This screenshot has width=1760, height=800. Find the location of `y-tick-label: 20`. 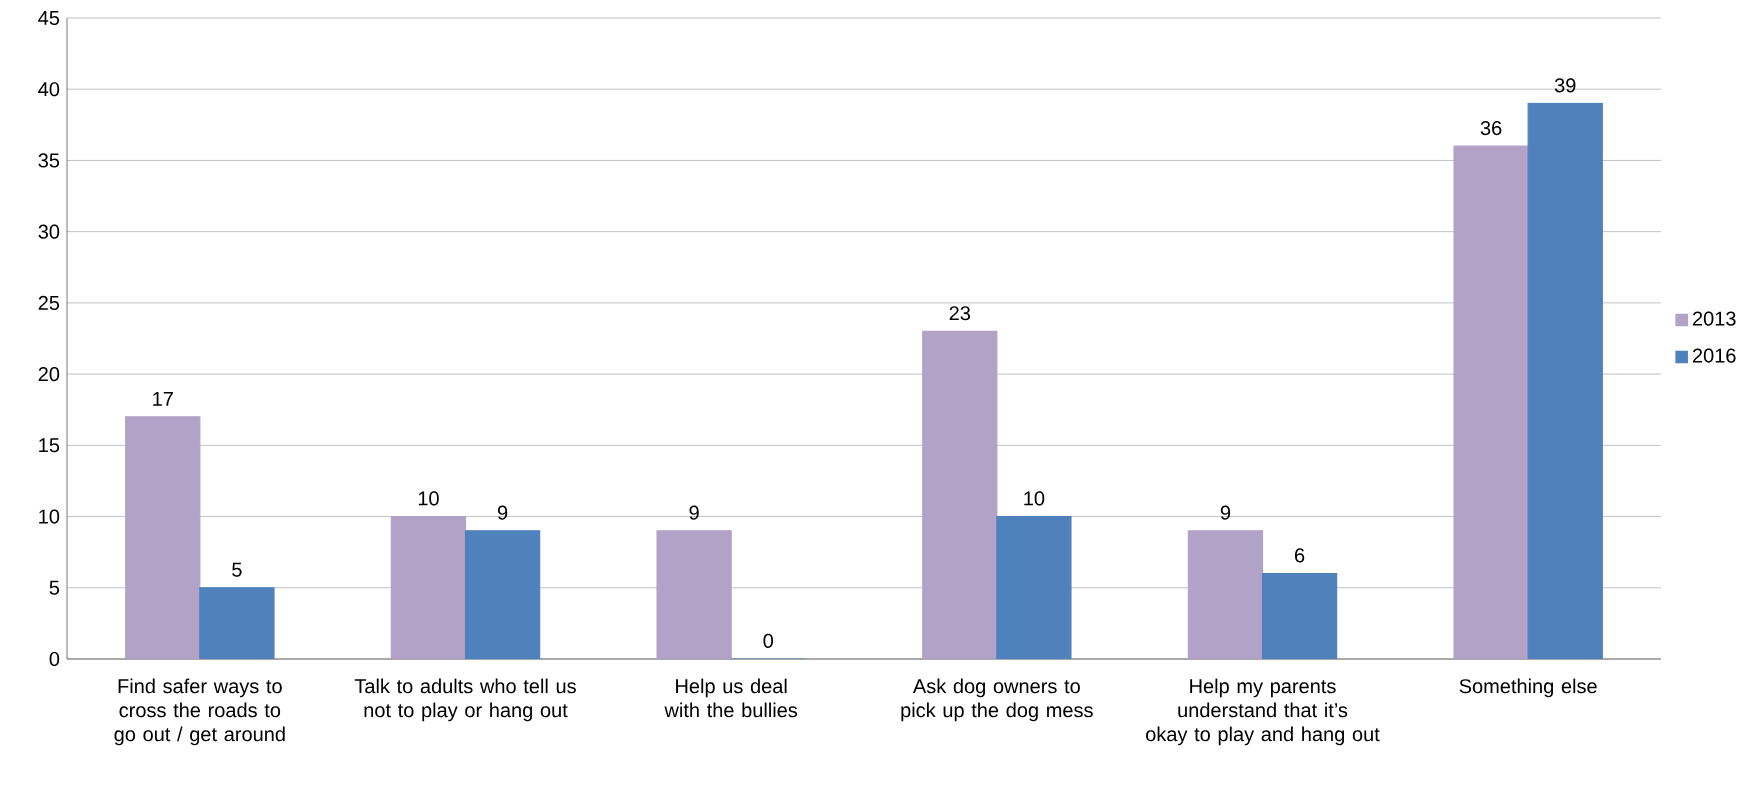

y-tick-label: 20 is located at coordinates (49, 374).